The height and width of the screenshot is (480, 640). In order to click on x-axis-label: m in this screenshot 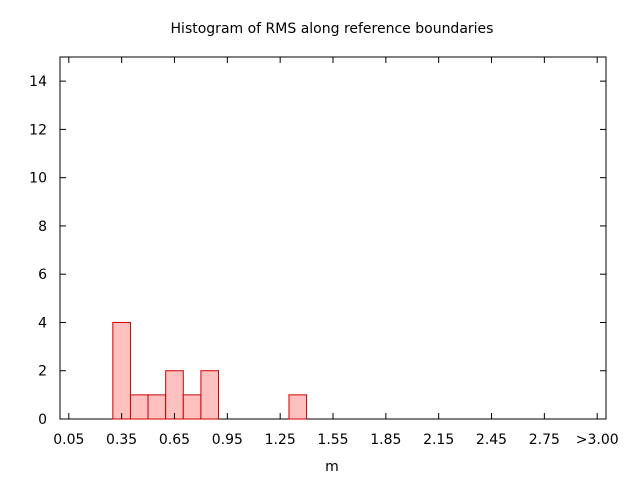, I will do `click(332, 467)`.